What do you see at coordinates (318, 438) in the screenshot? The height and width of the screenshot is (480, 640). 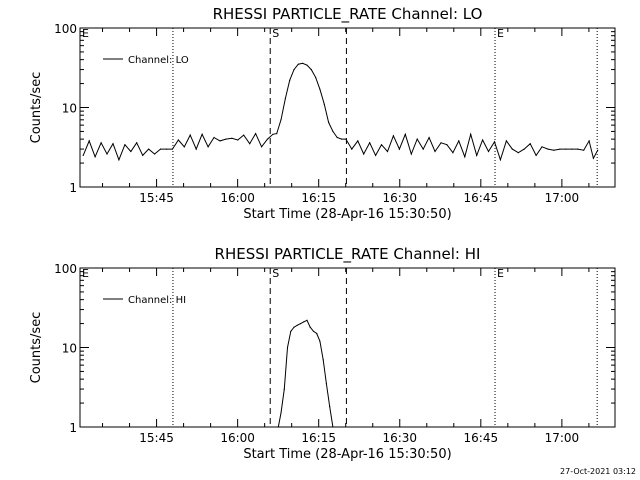 I see `x-tick-label: 16:15` at bounding box center [318, 438].